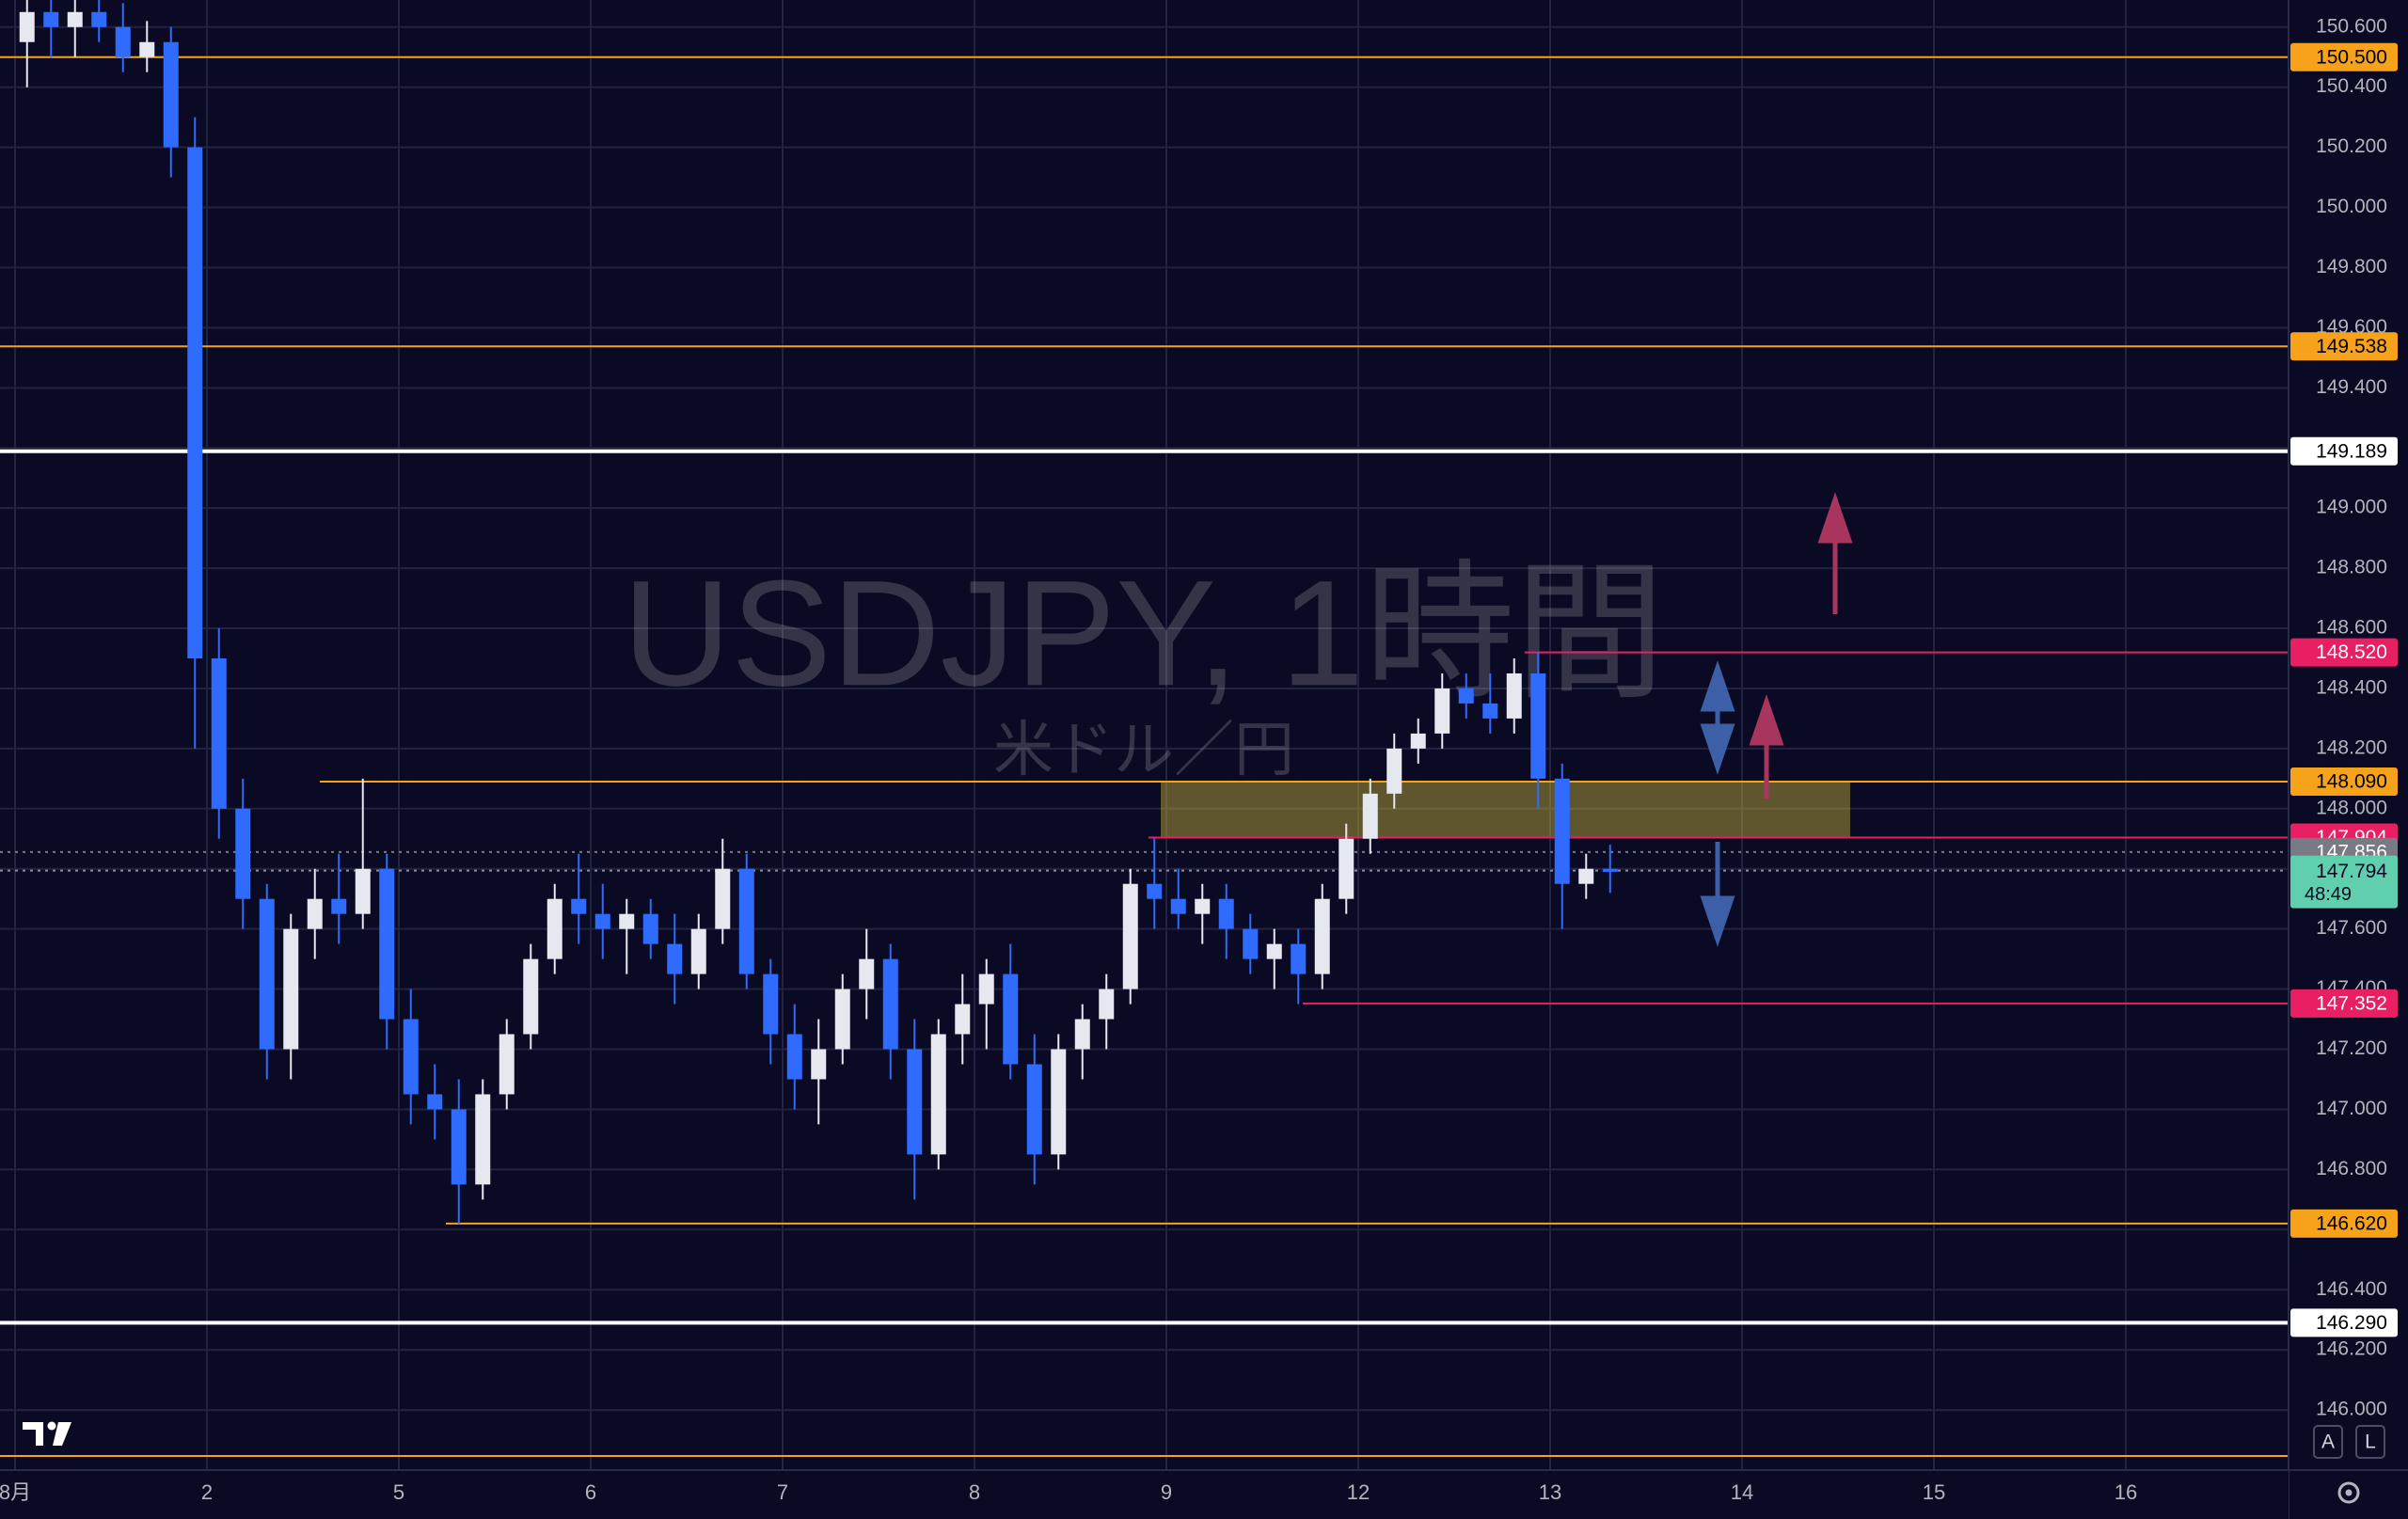 This screenshot has width=2408, height=1519. Describe the element at coordinates (2351, 1223) in the screenshot. I see `price-badge-label: 146.620` at that location.